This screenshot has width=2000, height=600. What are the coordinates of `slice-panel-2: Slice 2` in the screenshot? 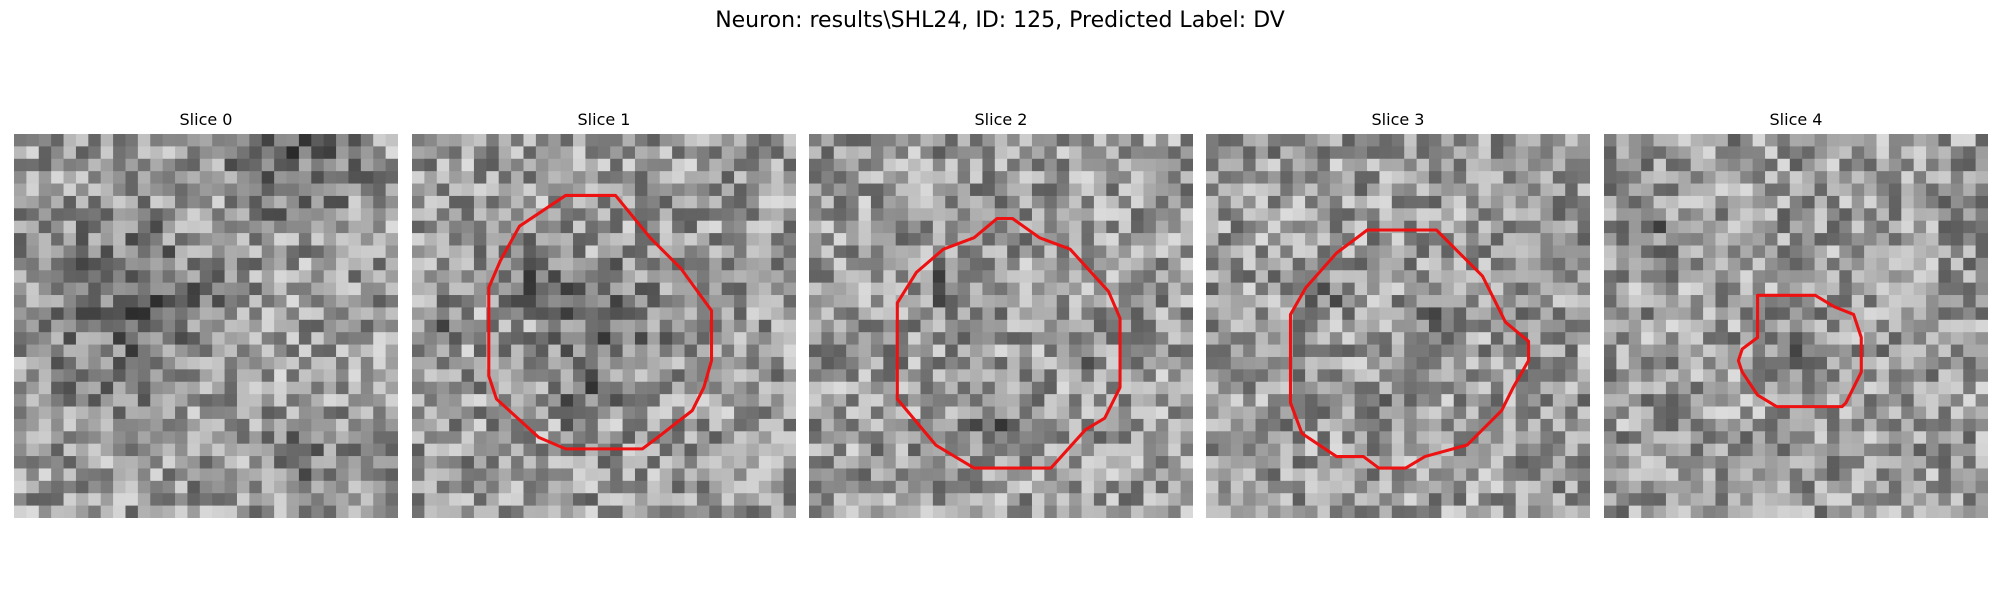 It's located at (1001, 310).